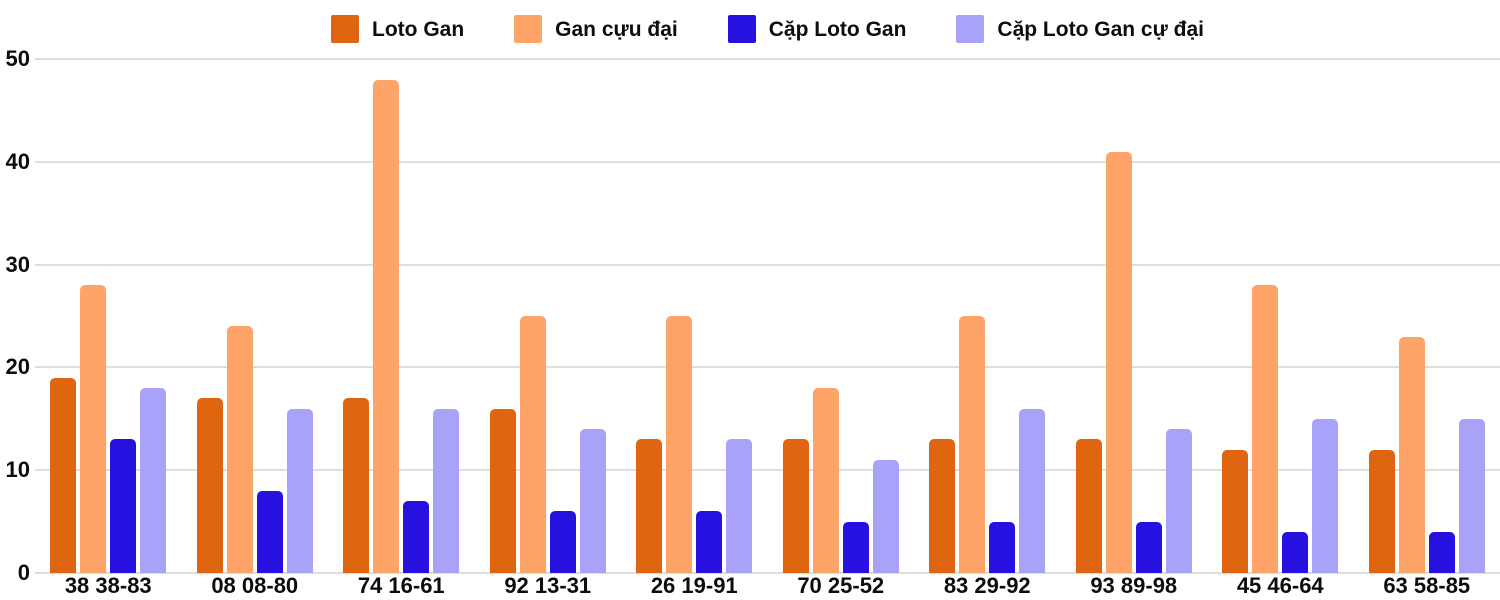  Describe the element at coordinates (837, 29) in the screenshot. I see `legend-label: Cặp Loto Gan` at that location.